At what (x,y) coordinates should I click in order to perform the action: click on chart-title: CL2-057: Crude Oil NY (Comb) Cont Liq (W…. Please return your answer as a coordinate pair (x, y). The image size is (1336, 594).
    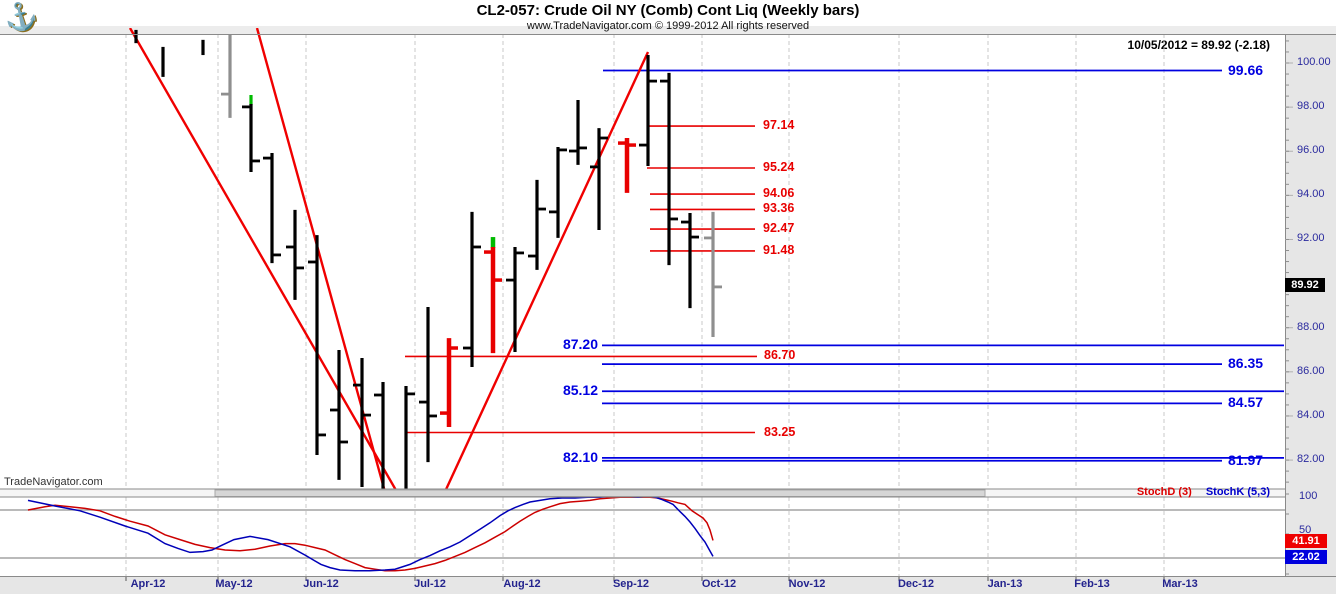
    Looking at the image, I should click on (668, 10).